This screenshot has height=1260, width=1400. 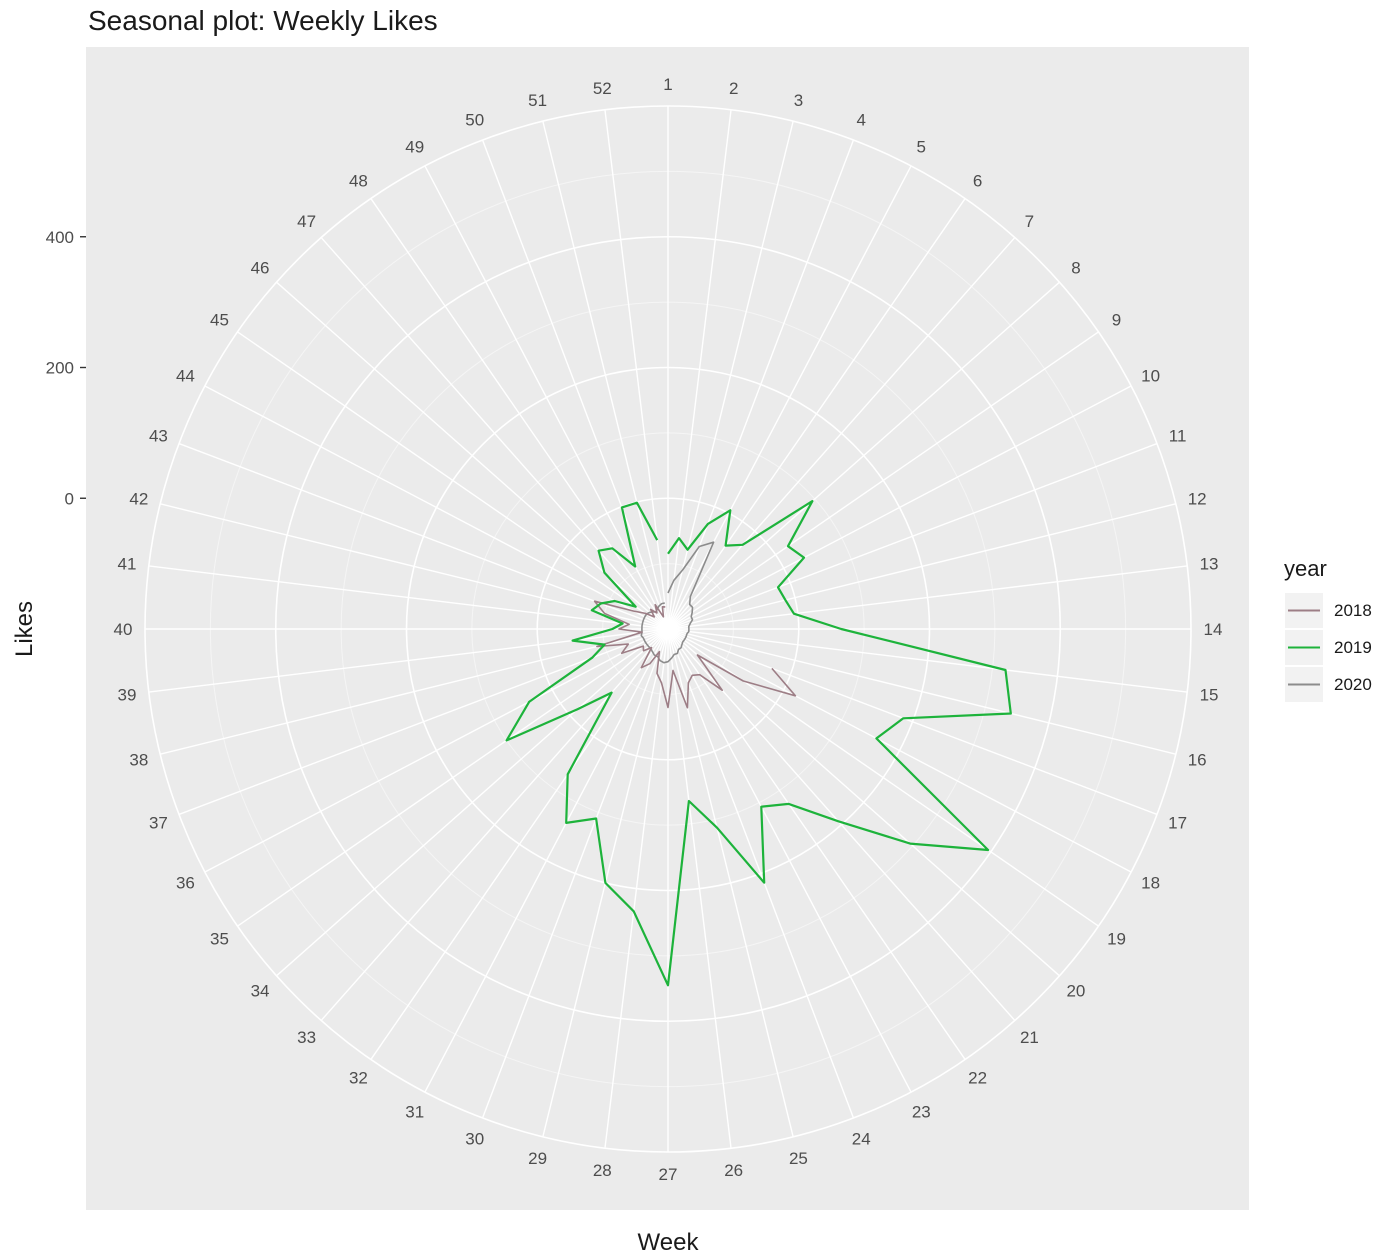 What do you see at coordinates (69, 498) in the screenshot?
I see `y-tick-label: 0` at bounding box center [69, 498].